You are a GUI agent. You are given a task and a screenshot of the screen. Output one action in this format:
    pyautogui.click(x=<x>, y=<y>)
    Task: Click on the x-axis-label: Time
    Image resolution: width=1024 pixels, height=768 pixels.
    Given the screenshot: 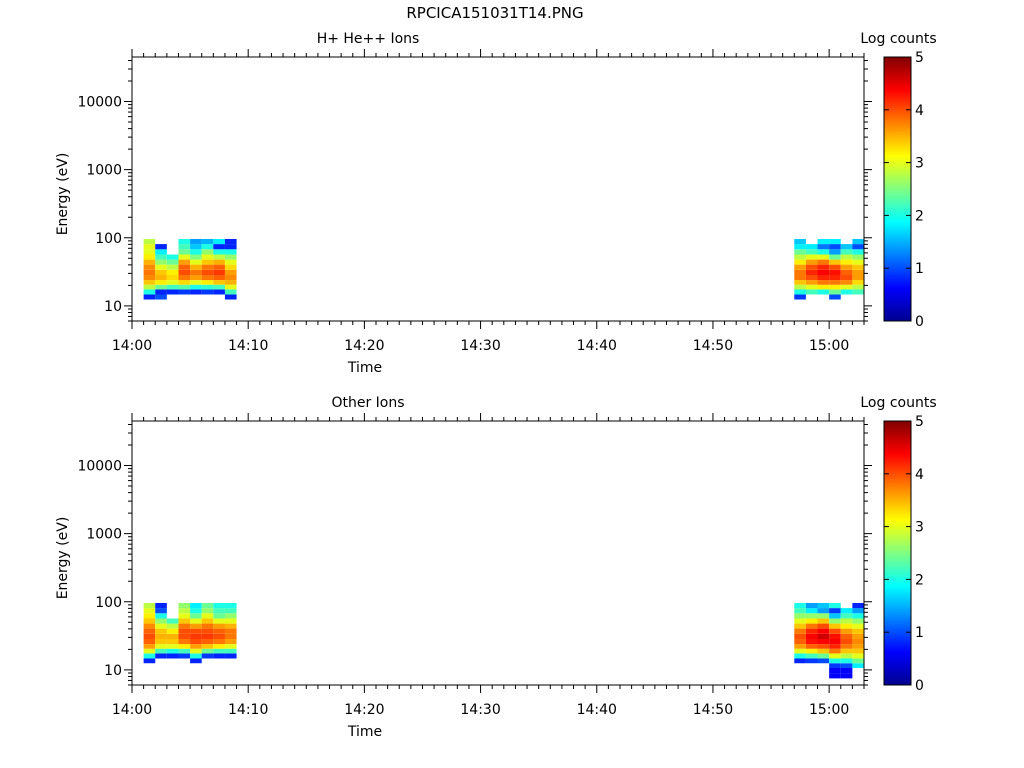 What is the action you would take?
    pyautogui.click(x=364, y=368)
    